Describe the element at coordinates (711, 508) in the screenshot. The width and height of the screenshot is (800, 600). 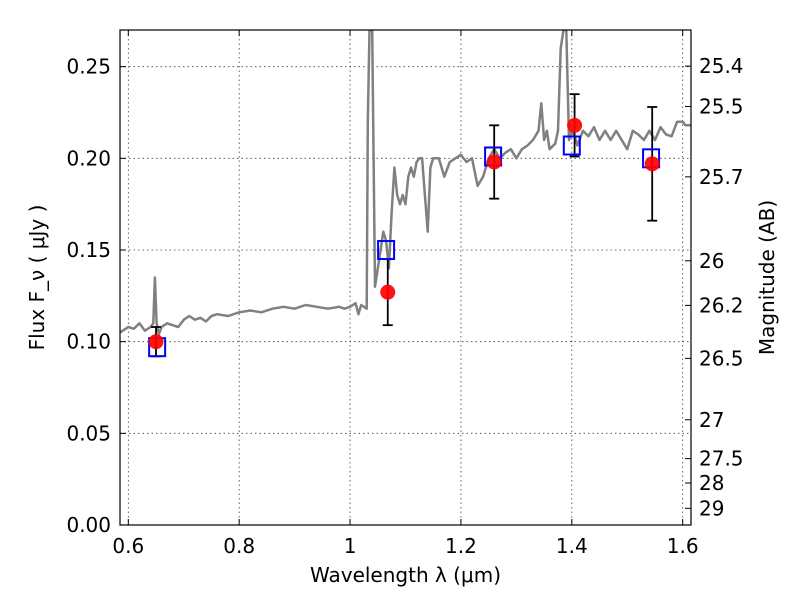
I see `right-tick-label: 29` at that location.